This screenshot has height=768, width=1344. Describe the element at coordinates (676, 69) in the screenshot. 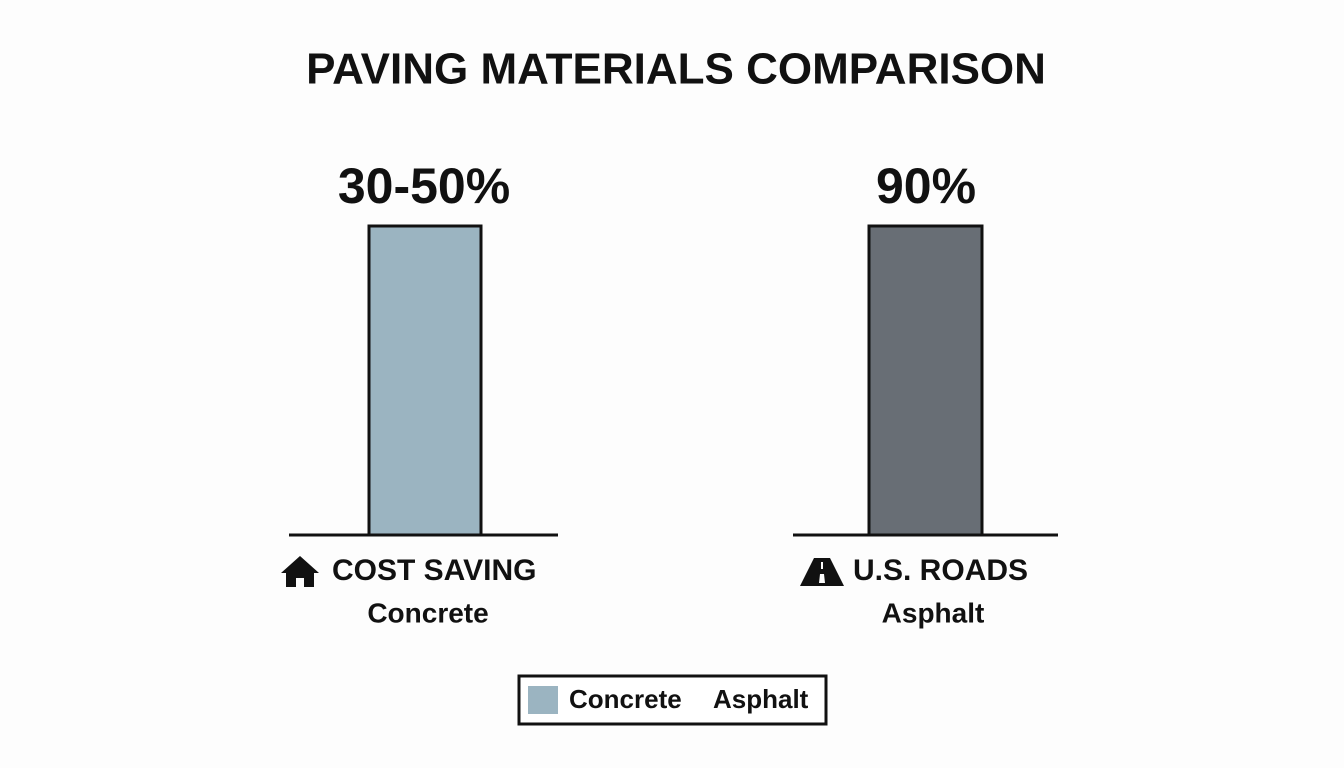

I see `title: PAVING MATERIALS COMPARISON` at that location.